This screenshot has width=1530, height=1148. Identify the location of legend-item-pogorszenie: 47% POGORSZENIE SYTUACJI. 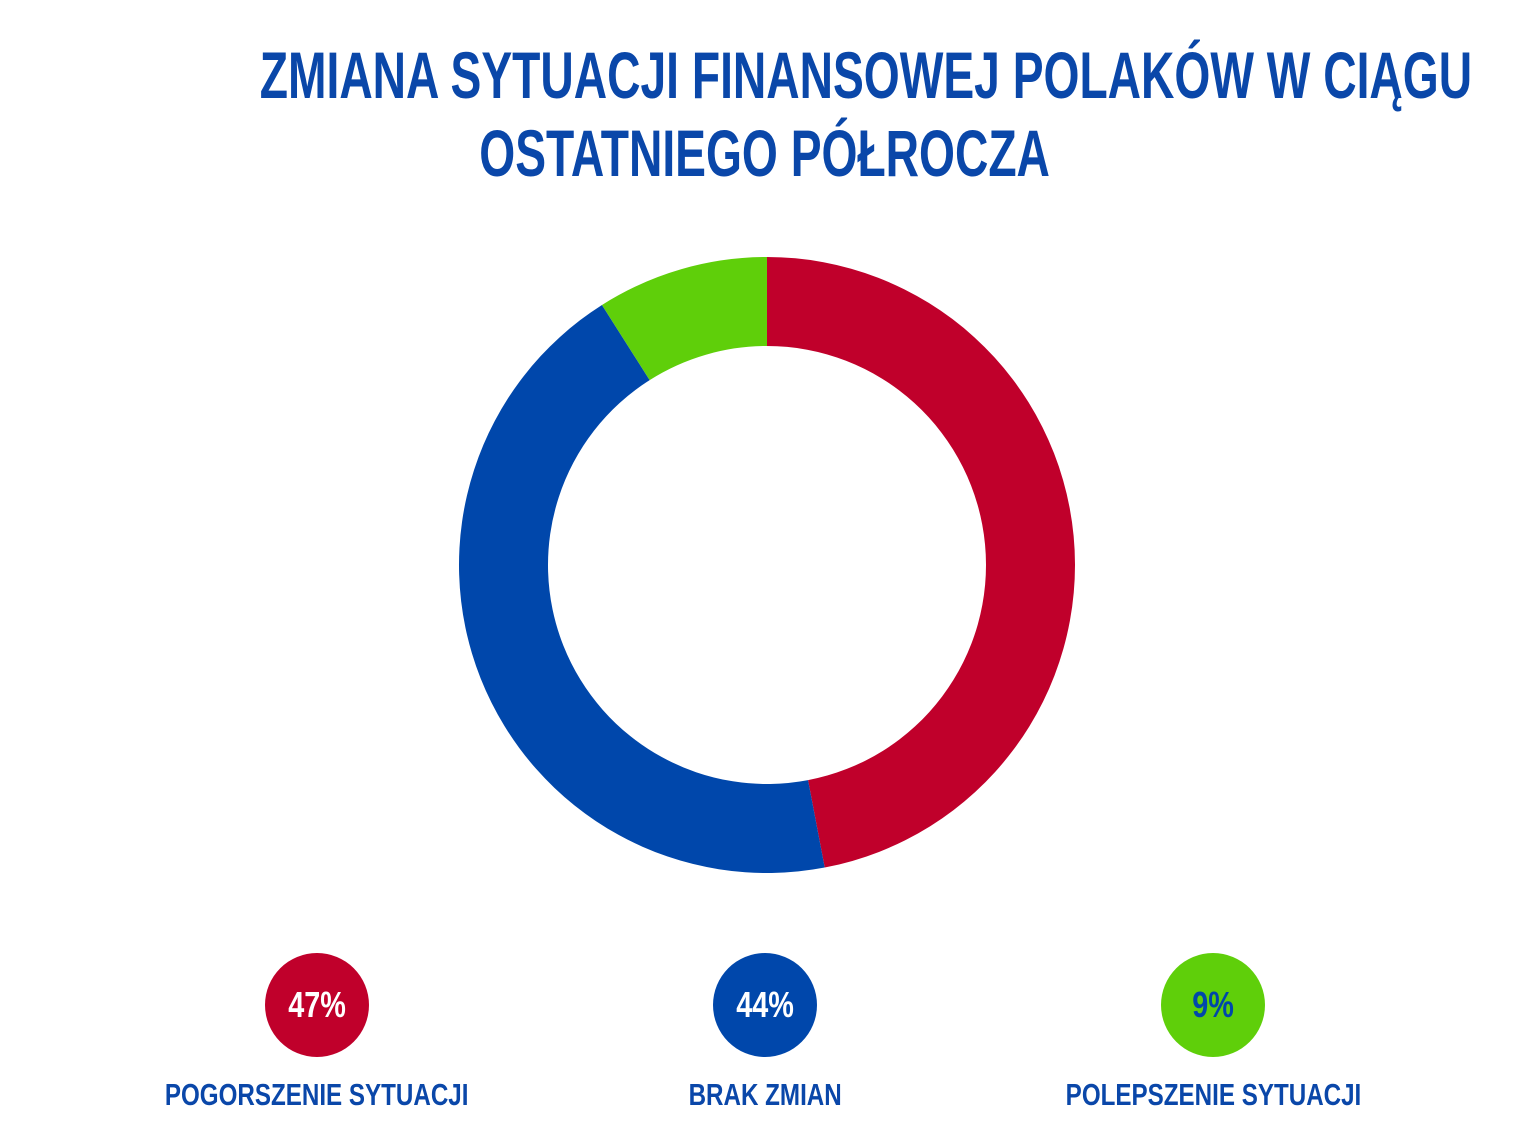
(317, 1033).